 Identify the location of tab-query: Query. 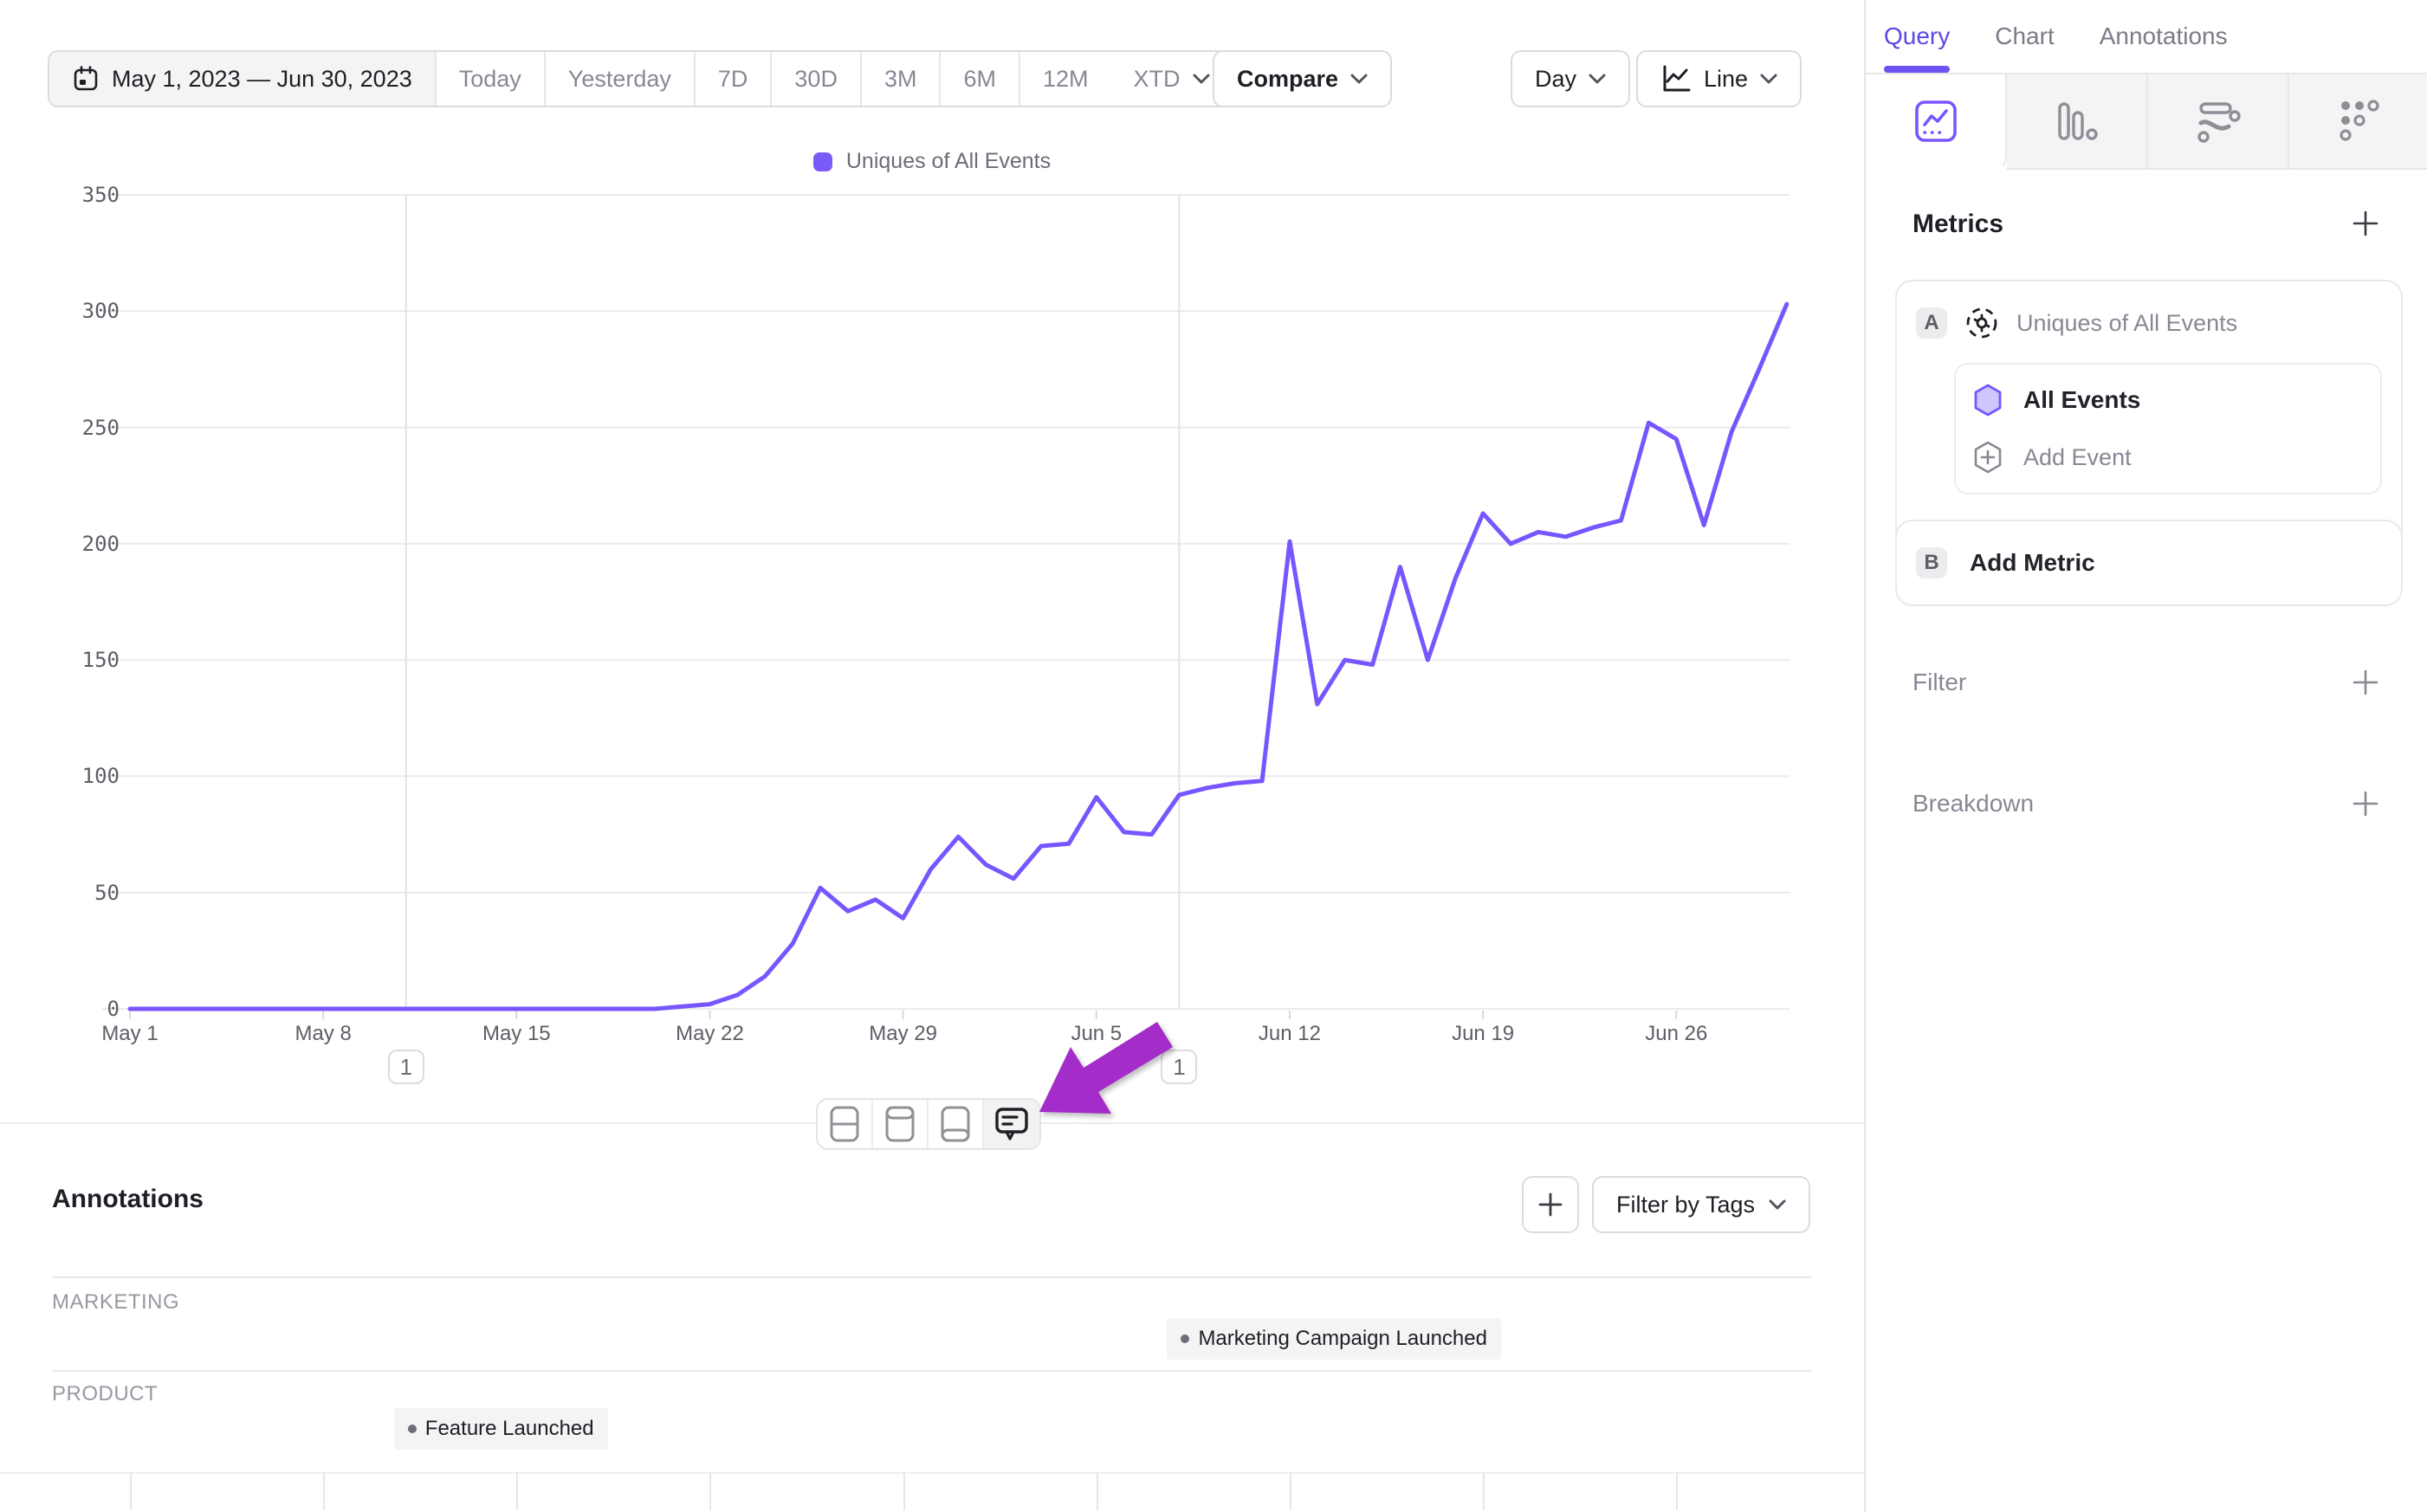
(1917, 36).